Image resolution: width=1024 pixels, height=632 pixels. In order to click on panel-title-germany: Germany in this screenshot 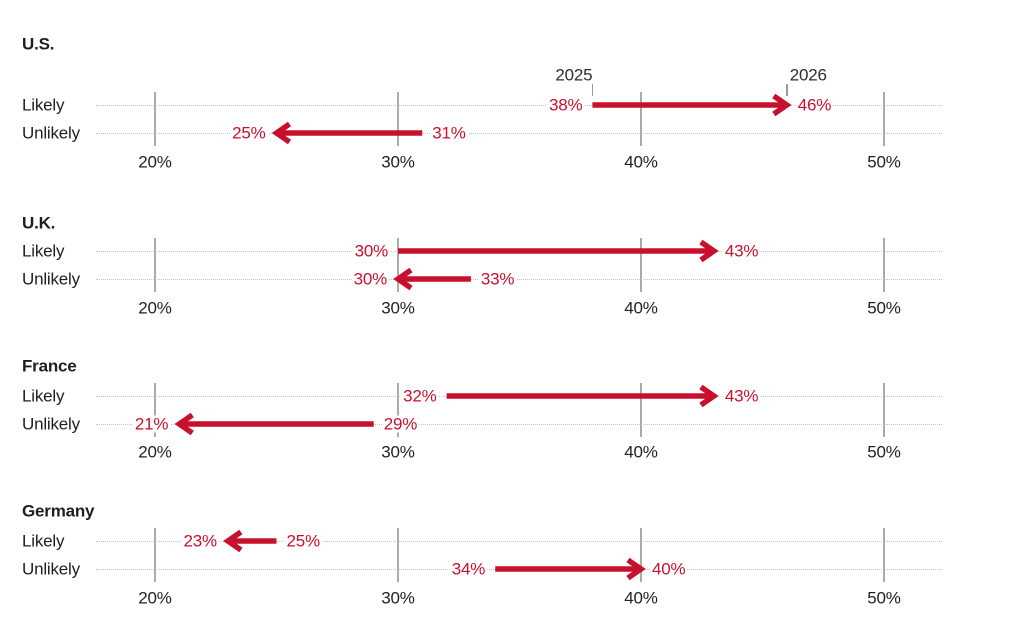, I will do `click(58, 511)`.